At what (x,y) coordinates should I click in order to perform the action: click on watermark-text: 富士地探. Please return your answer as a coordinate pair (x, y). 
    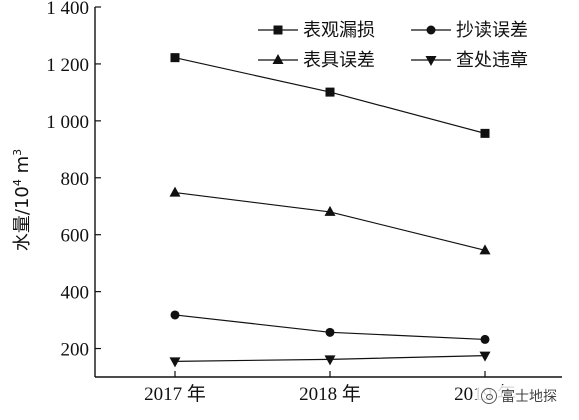
    Looking at the image, I should click on (529, 397).